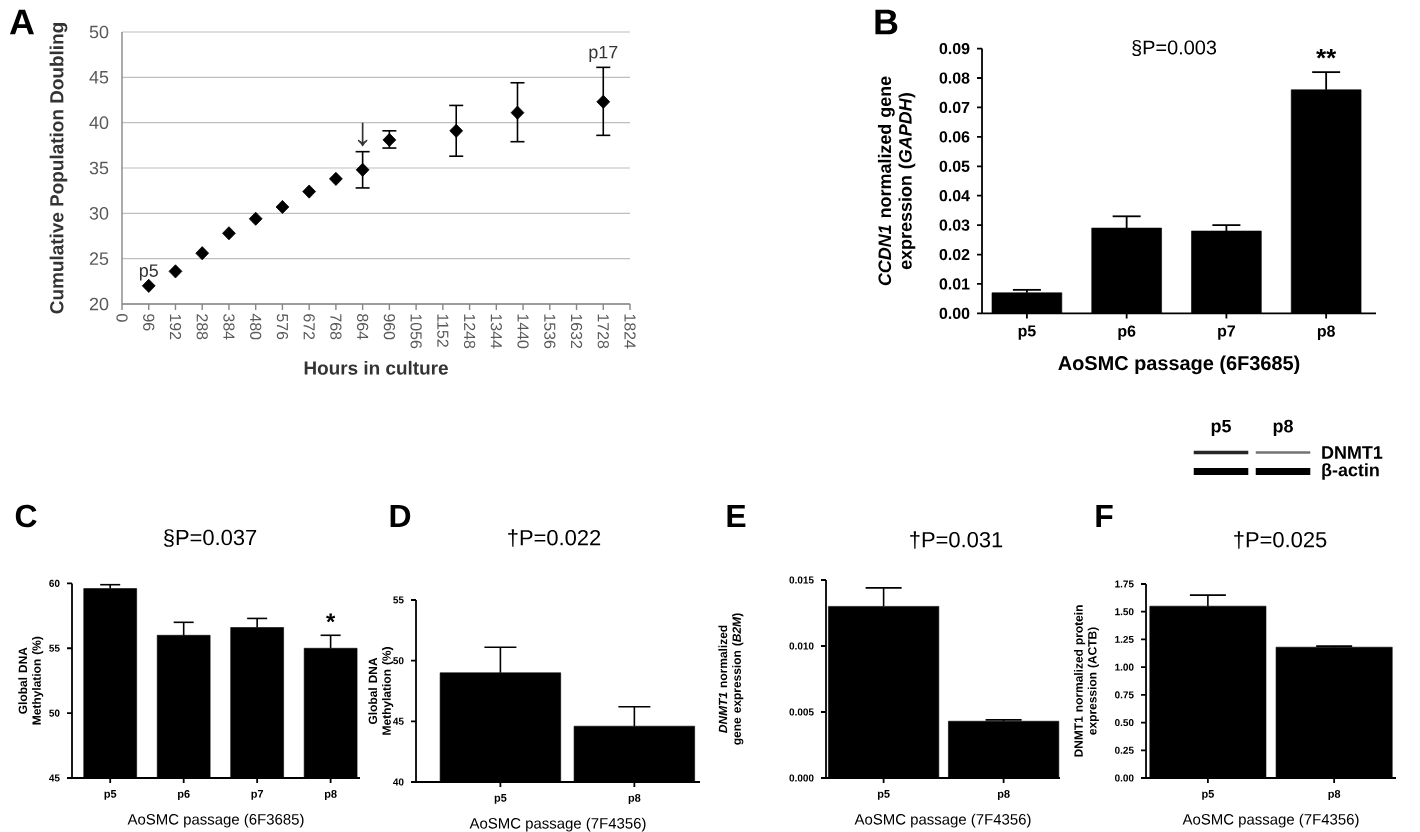 The height and width of the screenshot is (832, 1420). I want to click on chart-title: †P=0.031, so click(956, 540).